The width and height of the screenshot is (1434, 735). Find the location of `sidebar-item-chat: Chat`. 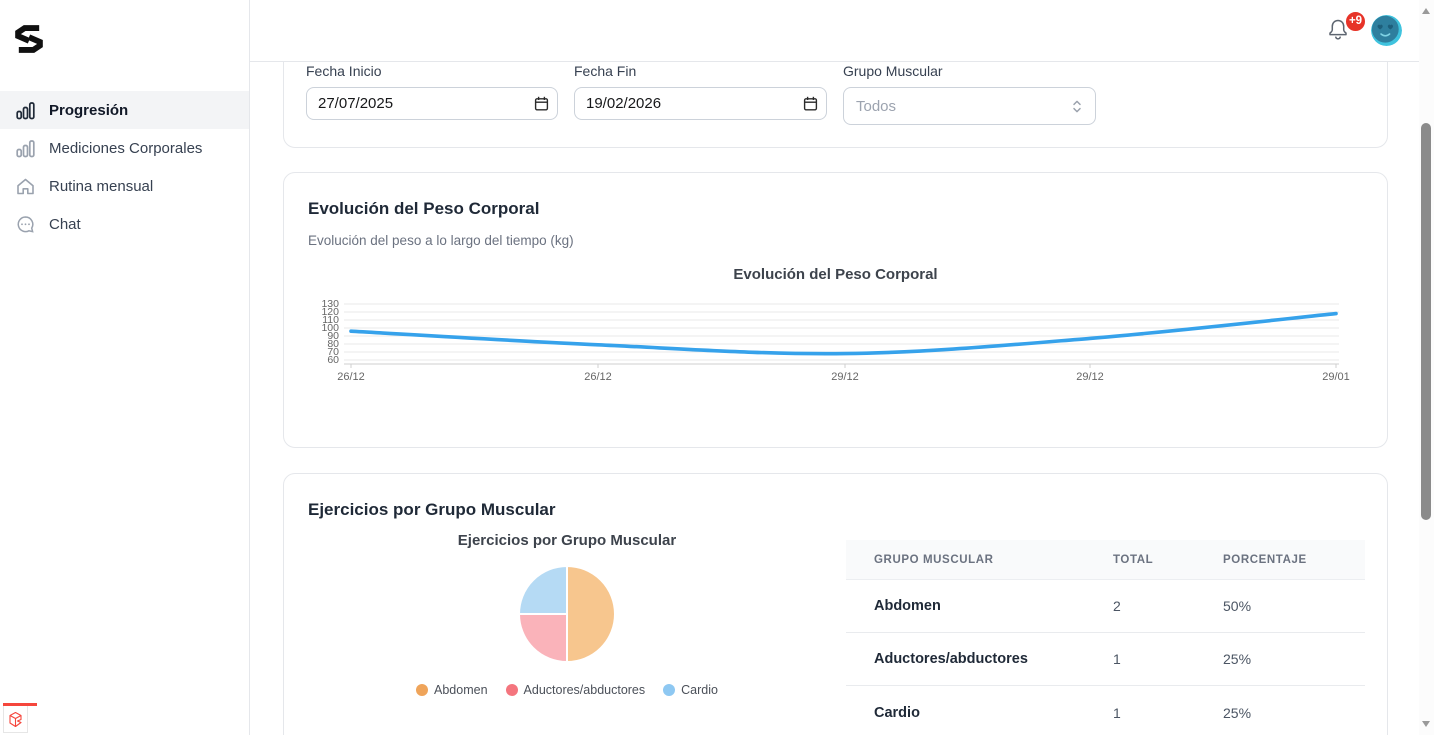

sidebar-item-chat: Chat is located at coordinates (124, 224).